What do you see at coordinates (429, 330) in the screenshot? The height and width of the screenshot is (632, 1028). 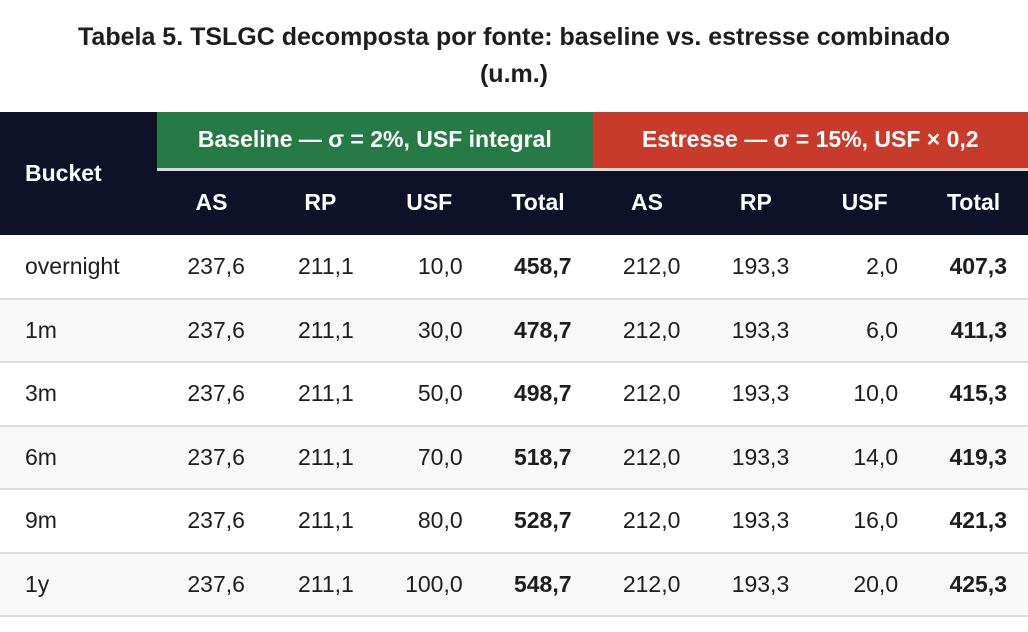 I see `value-cell: 30,0` at bounding box center [429, 330].